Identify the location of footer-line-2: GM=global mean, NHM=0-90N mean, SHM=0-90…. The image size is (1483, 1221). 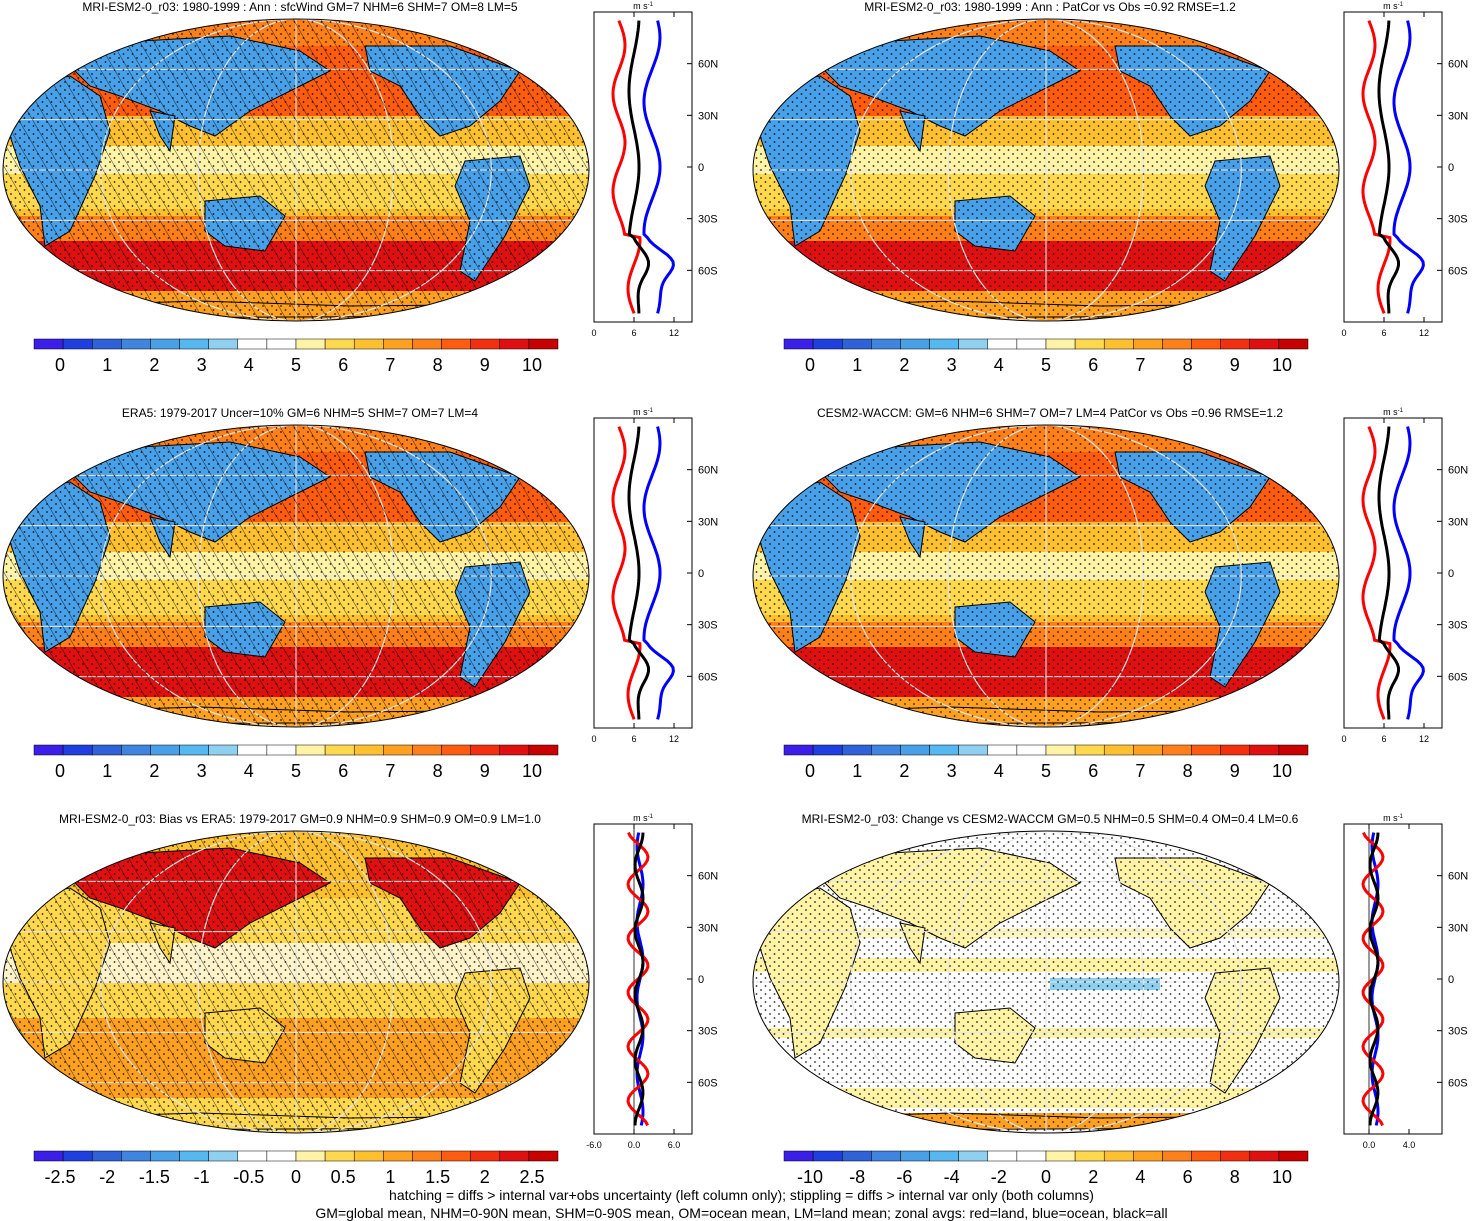
(741, 1213).